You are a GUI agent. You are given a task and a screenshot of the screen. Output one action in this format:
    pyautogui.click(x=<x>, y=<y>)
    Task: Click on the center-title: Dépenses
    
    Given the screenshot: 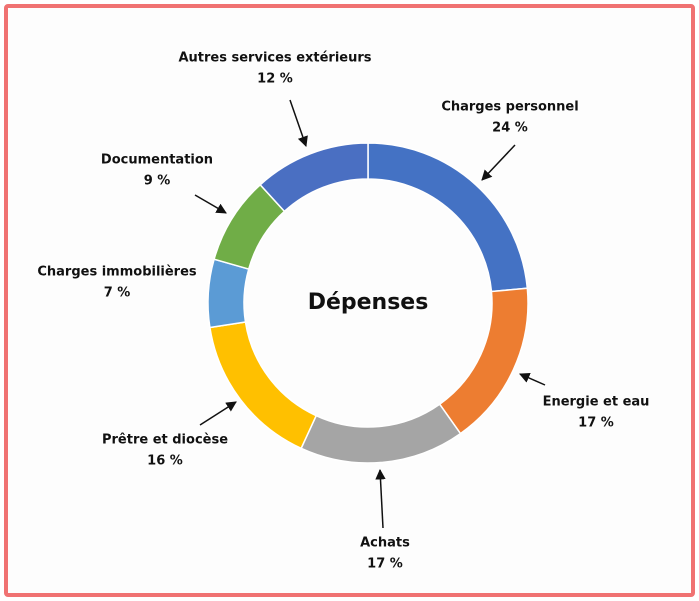 What is the action you would take?
    pyautogui.click(x=368, y=302)
    